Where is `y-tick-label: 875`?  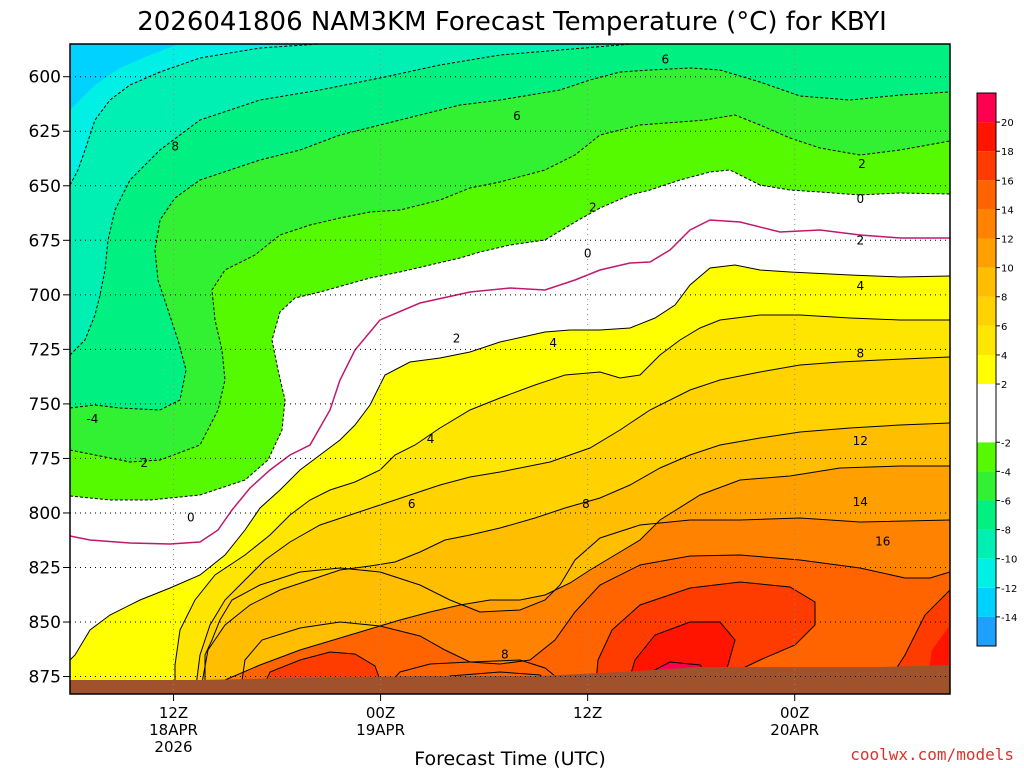 y-tick-label: 875 is located at coordinates (45, 678).